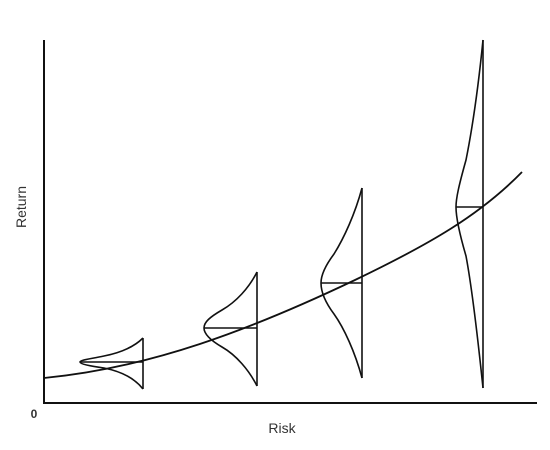 This screenshot has height=450, width=550. I want to click on distribution-4-bell-curve, so click(469, 214).